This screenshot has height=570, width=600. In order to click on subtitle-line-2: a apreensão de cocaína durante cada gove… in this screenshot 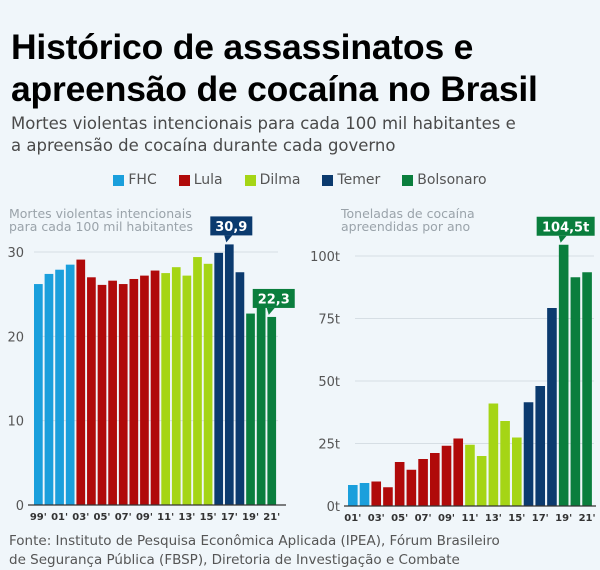, I will do `click(203, 145)`.